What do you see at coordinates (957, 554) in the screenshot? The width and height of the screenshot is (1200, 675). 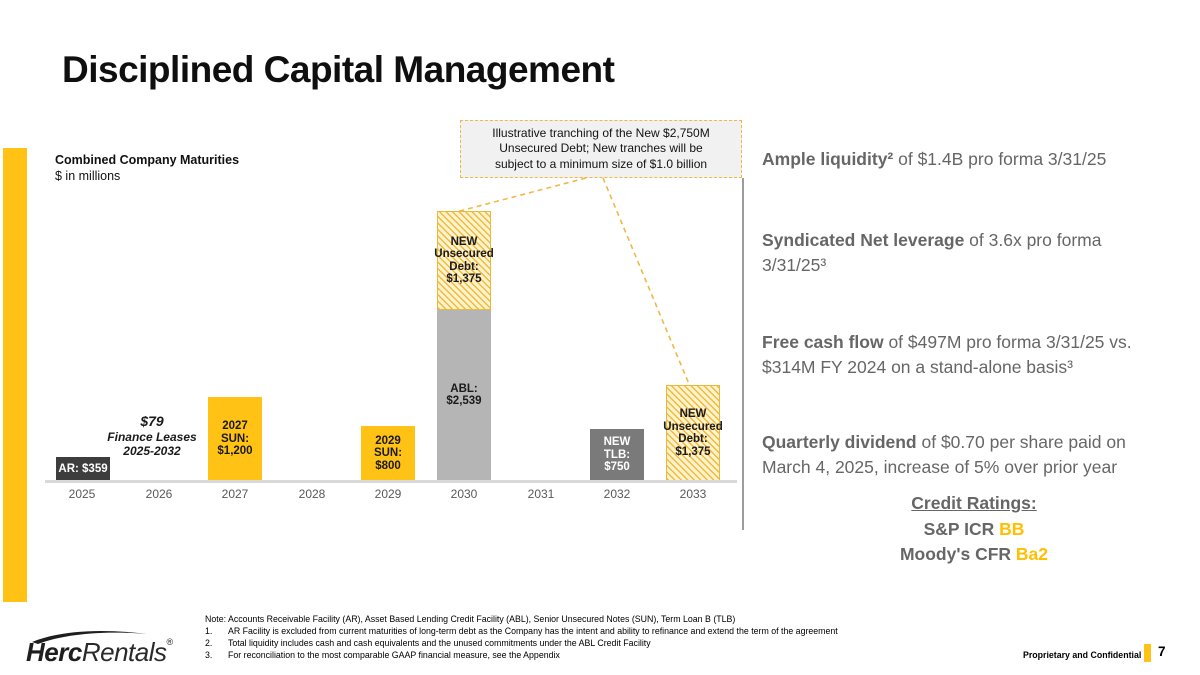 I see `rating-label: Moody's CFR` at bounding box center [957, 554].